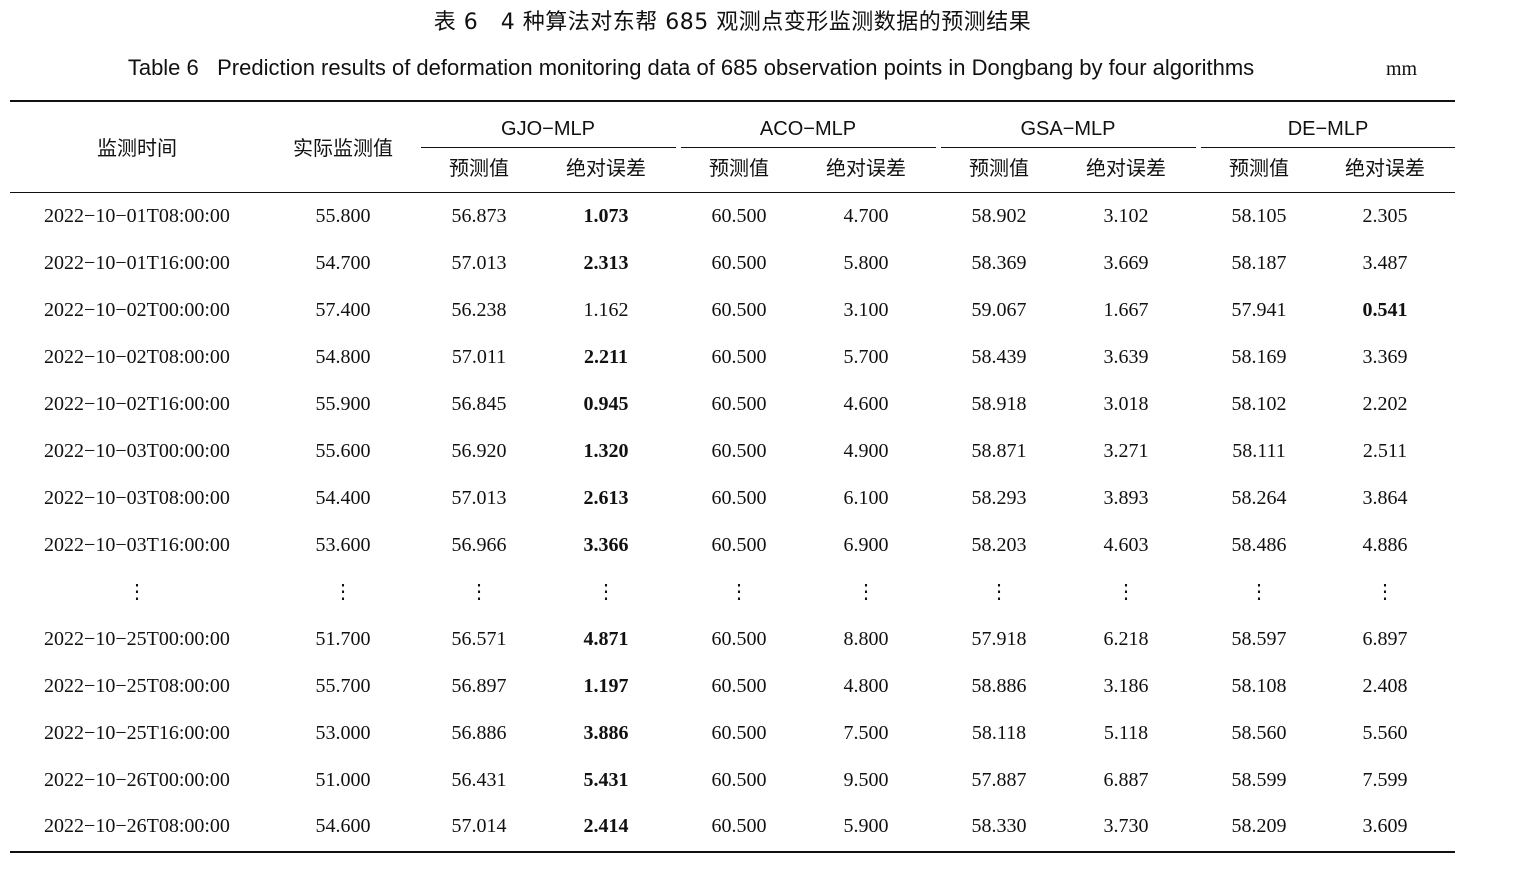  What do you see at coordinates (1385, 404) in the screenshot?
I see `cell-err: 2.202` at bounding box center [1385, 404].